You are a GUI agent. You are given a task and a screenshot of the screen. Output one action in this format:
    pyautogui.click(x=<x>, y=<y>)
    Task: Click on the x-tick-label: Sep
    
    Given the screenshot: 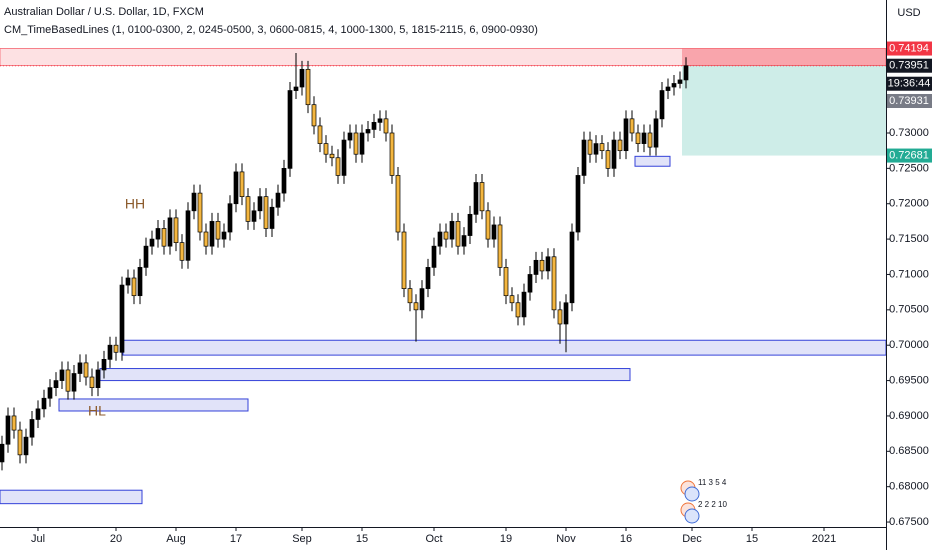 What is the action you would take?
    pyautogui.click(x=302, y=539)
    